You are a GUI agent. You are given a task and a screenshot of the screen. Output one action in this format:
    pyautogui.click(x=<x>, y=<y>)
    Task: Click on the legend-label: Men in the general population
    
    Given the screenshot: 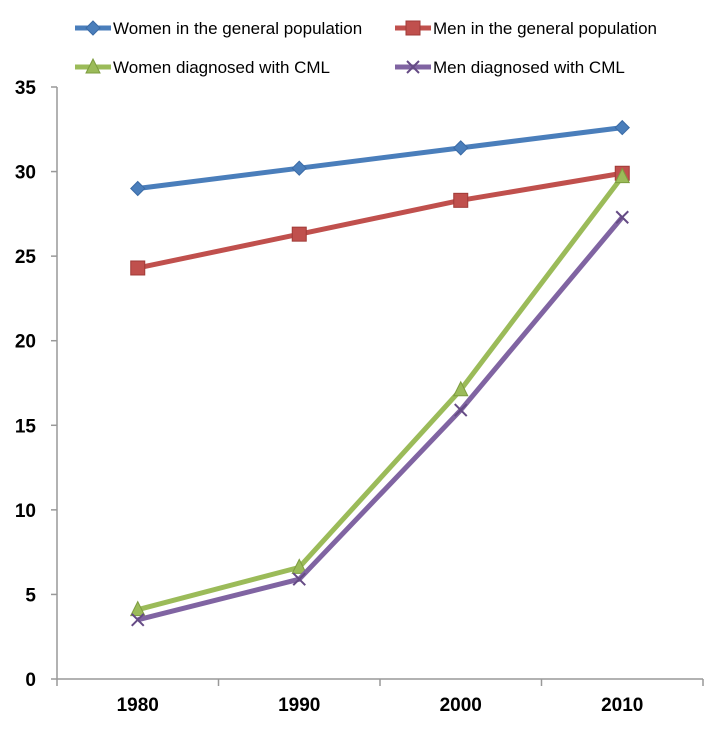 What is the action you would take?
    pyautogui.click(x=545, y=28)
    